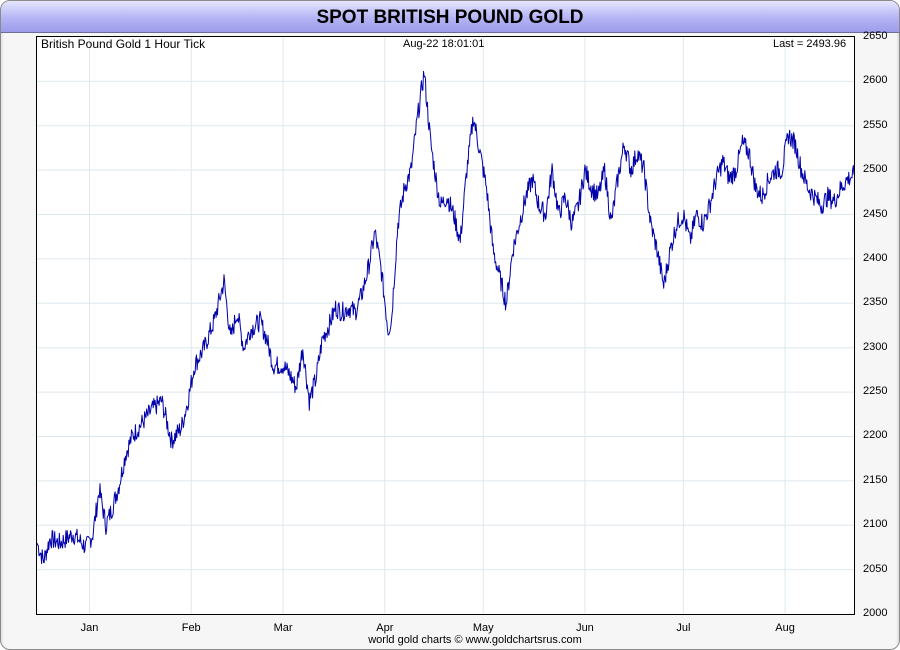  What do you see at coordinates (875, 435) in the screenshot?
I see `y-tick-label: 2200` at bounding box center [875, 435].